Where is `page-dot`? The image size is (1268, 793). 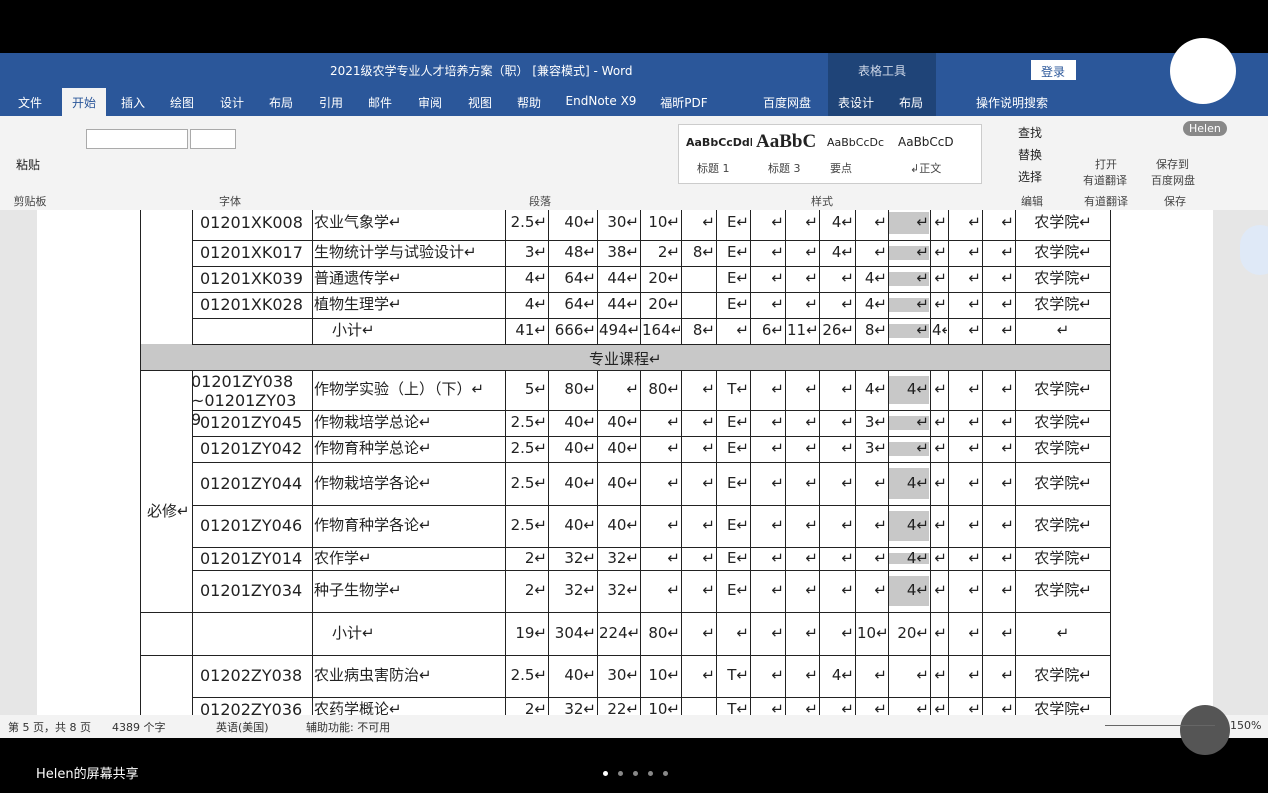
page-dot is located at coordinates (605, 773).